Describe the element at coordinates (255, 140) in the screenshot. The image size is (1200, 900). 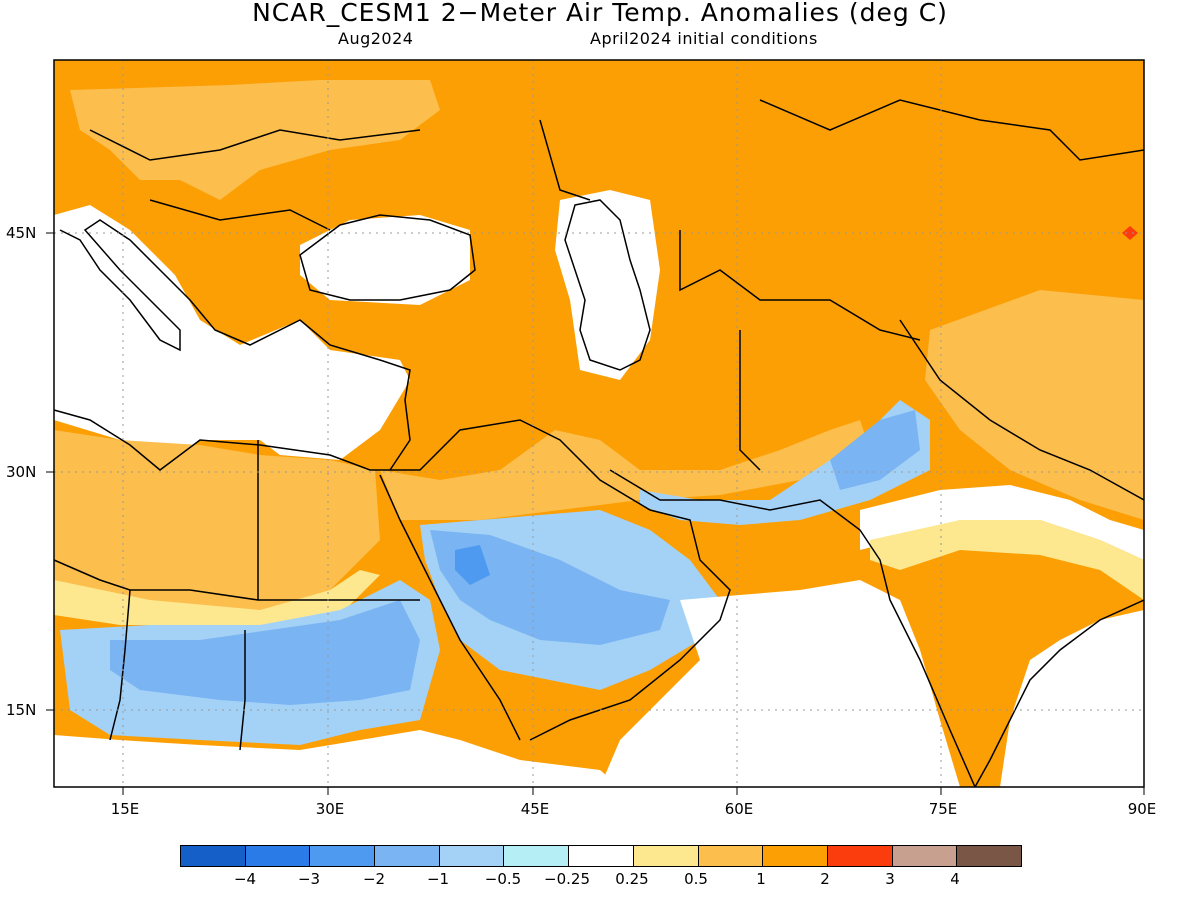
I see `field-light-orange-europe` at that location.